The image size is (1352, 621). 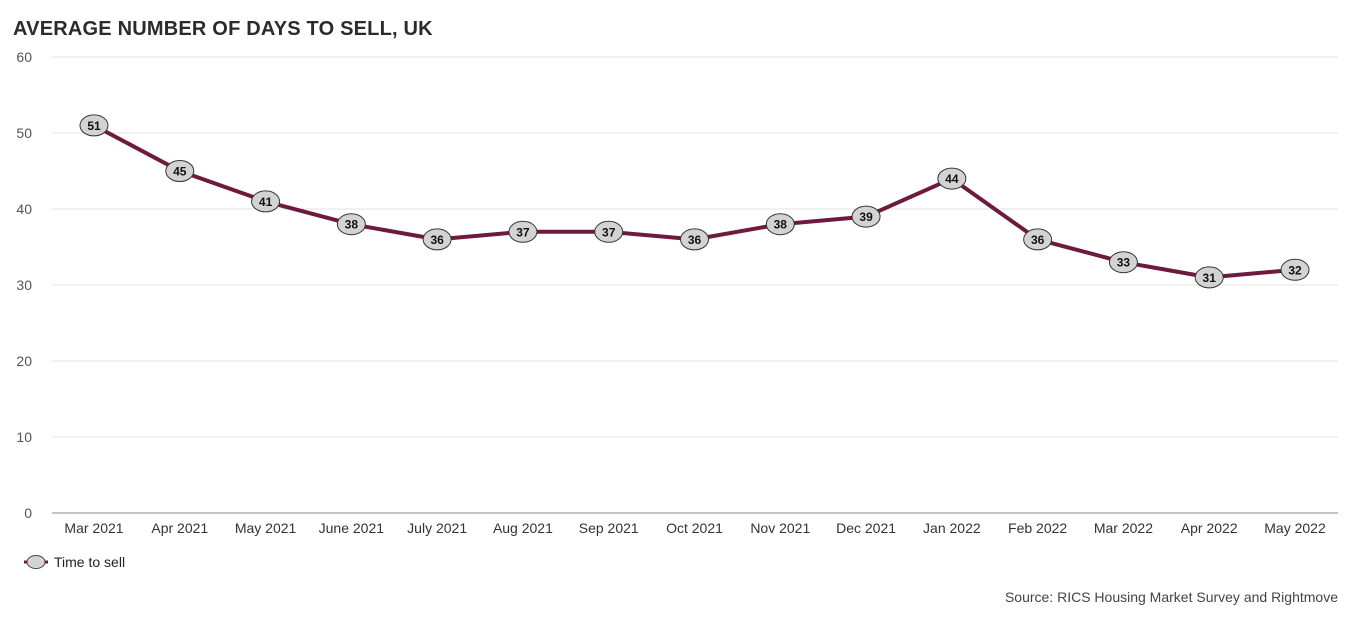 I want to click on data-label: 39, so click(x=866, y=217).